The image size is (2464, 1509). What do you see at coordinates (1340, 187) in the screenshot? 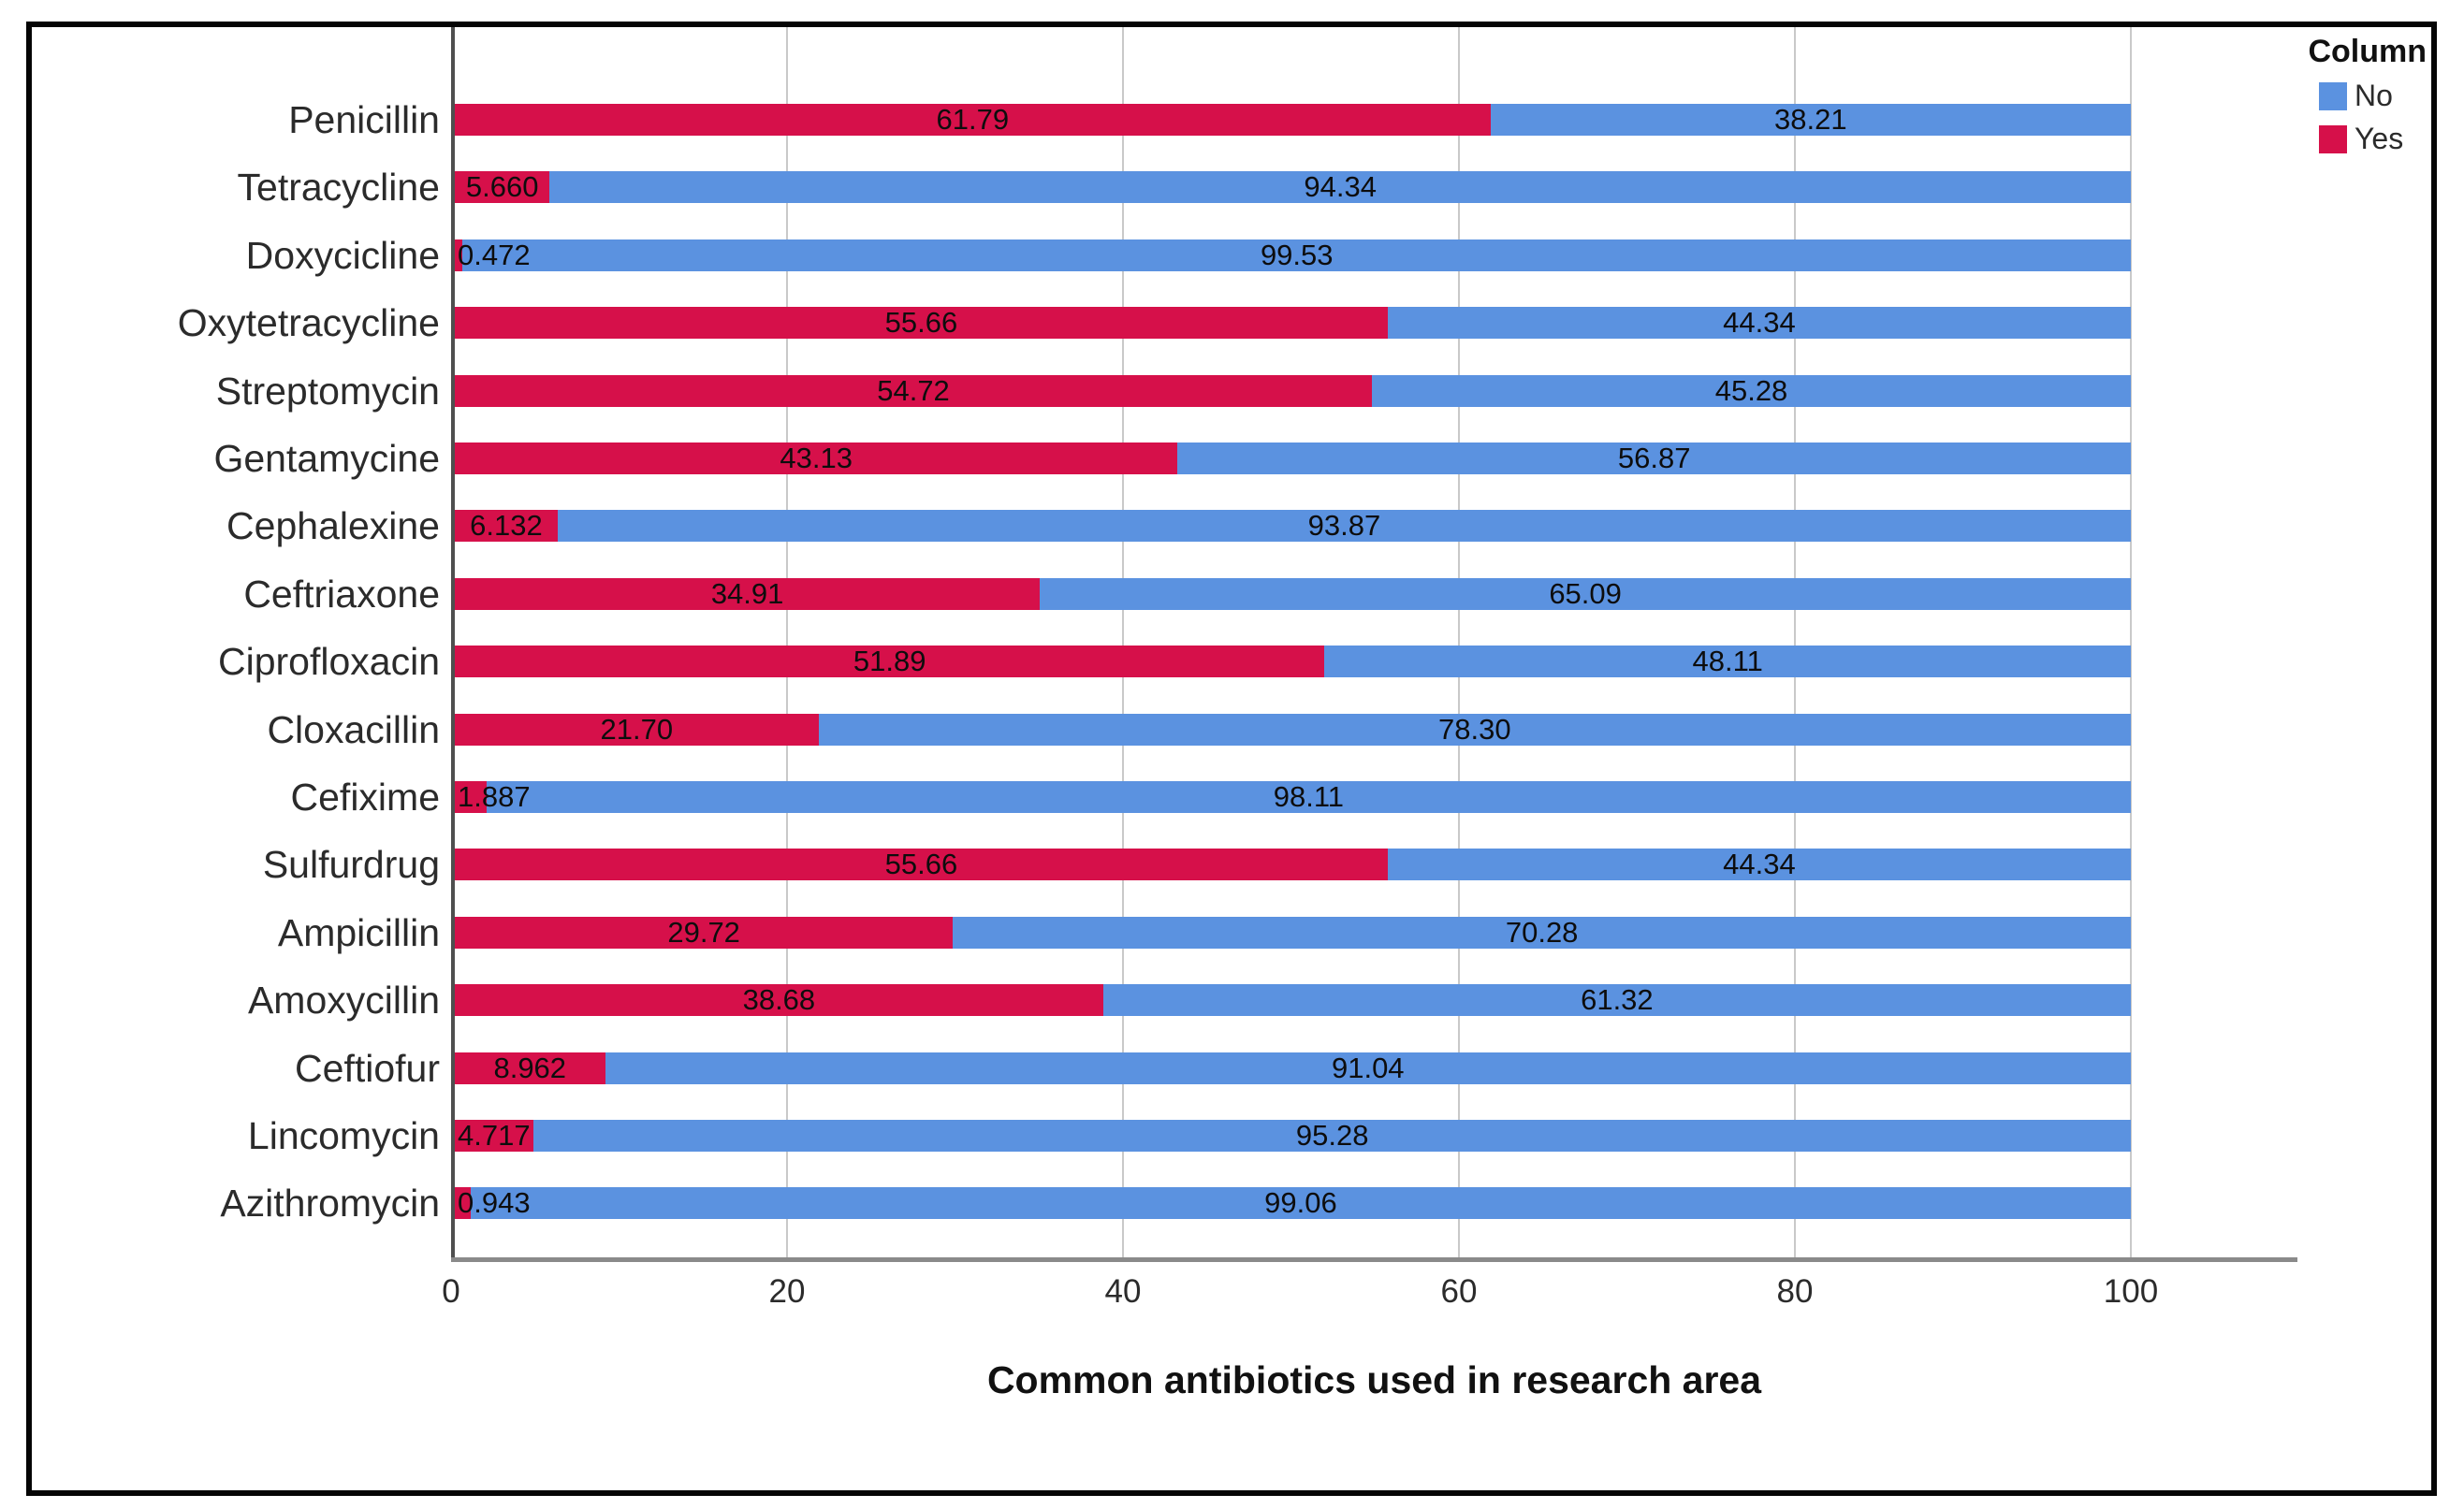
I see `value-label-no: 94.34` at bounding box center [1340, 187].